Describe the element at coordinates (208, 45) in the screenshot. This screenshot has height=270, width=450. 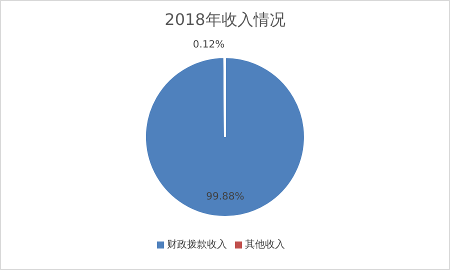
I see `data-label: 0.12%` at that location.